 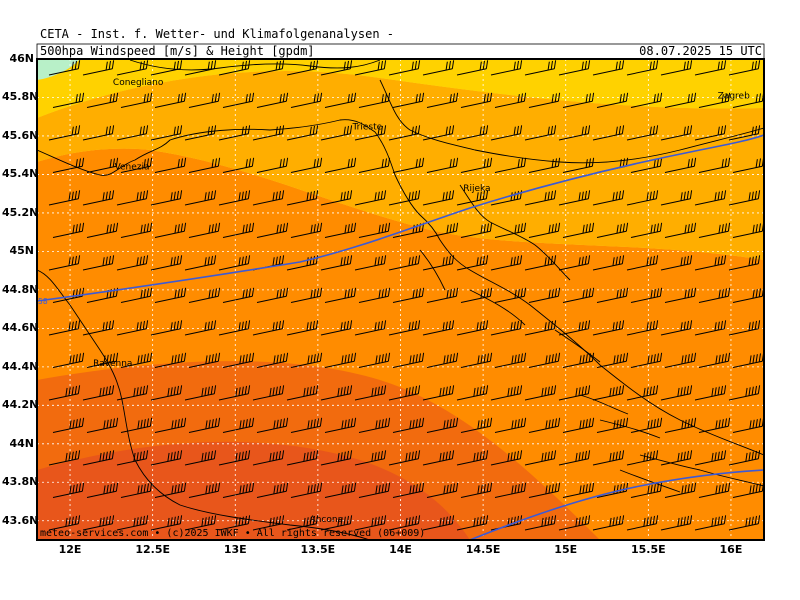 What do you see at coordinates (20, 366) in the screenshot?
I see `lat-tick-label: 44.4N` at bounding box center [20, 366].